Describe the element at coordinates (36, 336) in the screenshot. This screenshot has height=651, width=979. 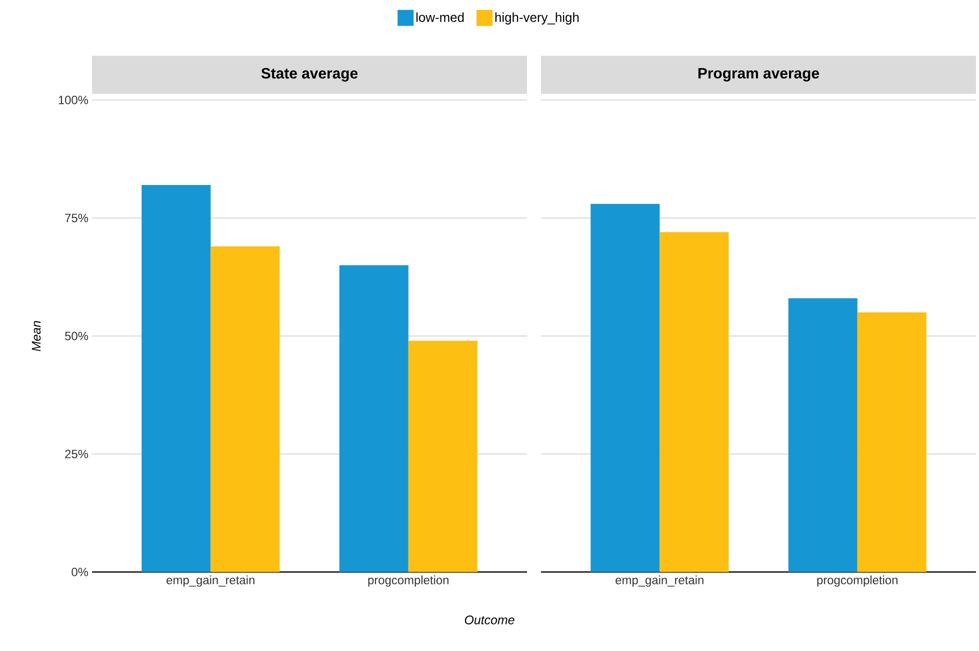
I see `y-axis-title: Mean` at that location.